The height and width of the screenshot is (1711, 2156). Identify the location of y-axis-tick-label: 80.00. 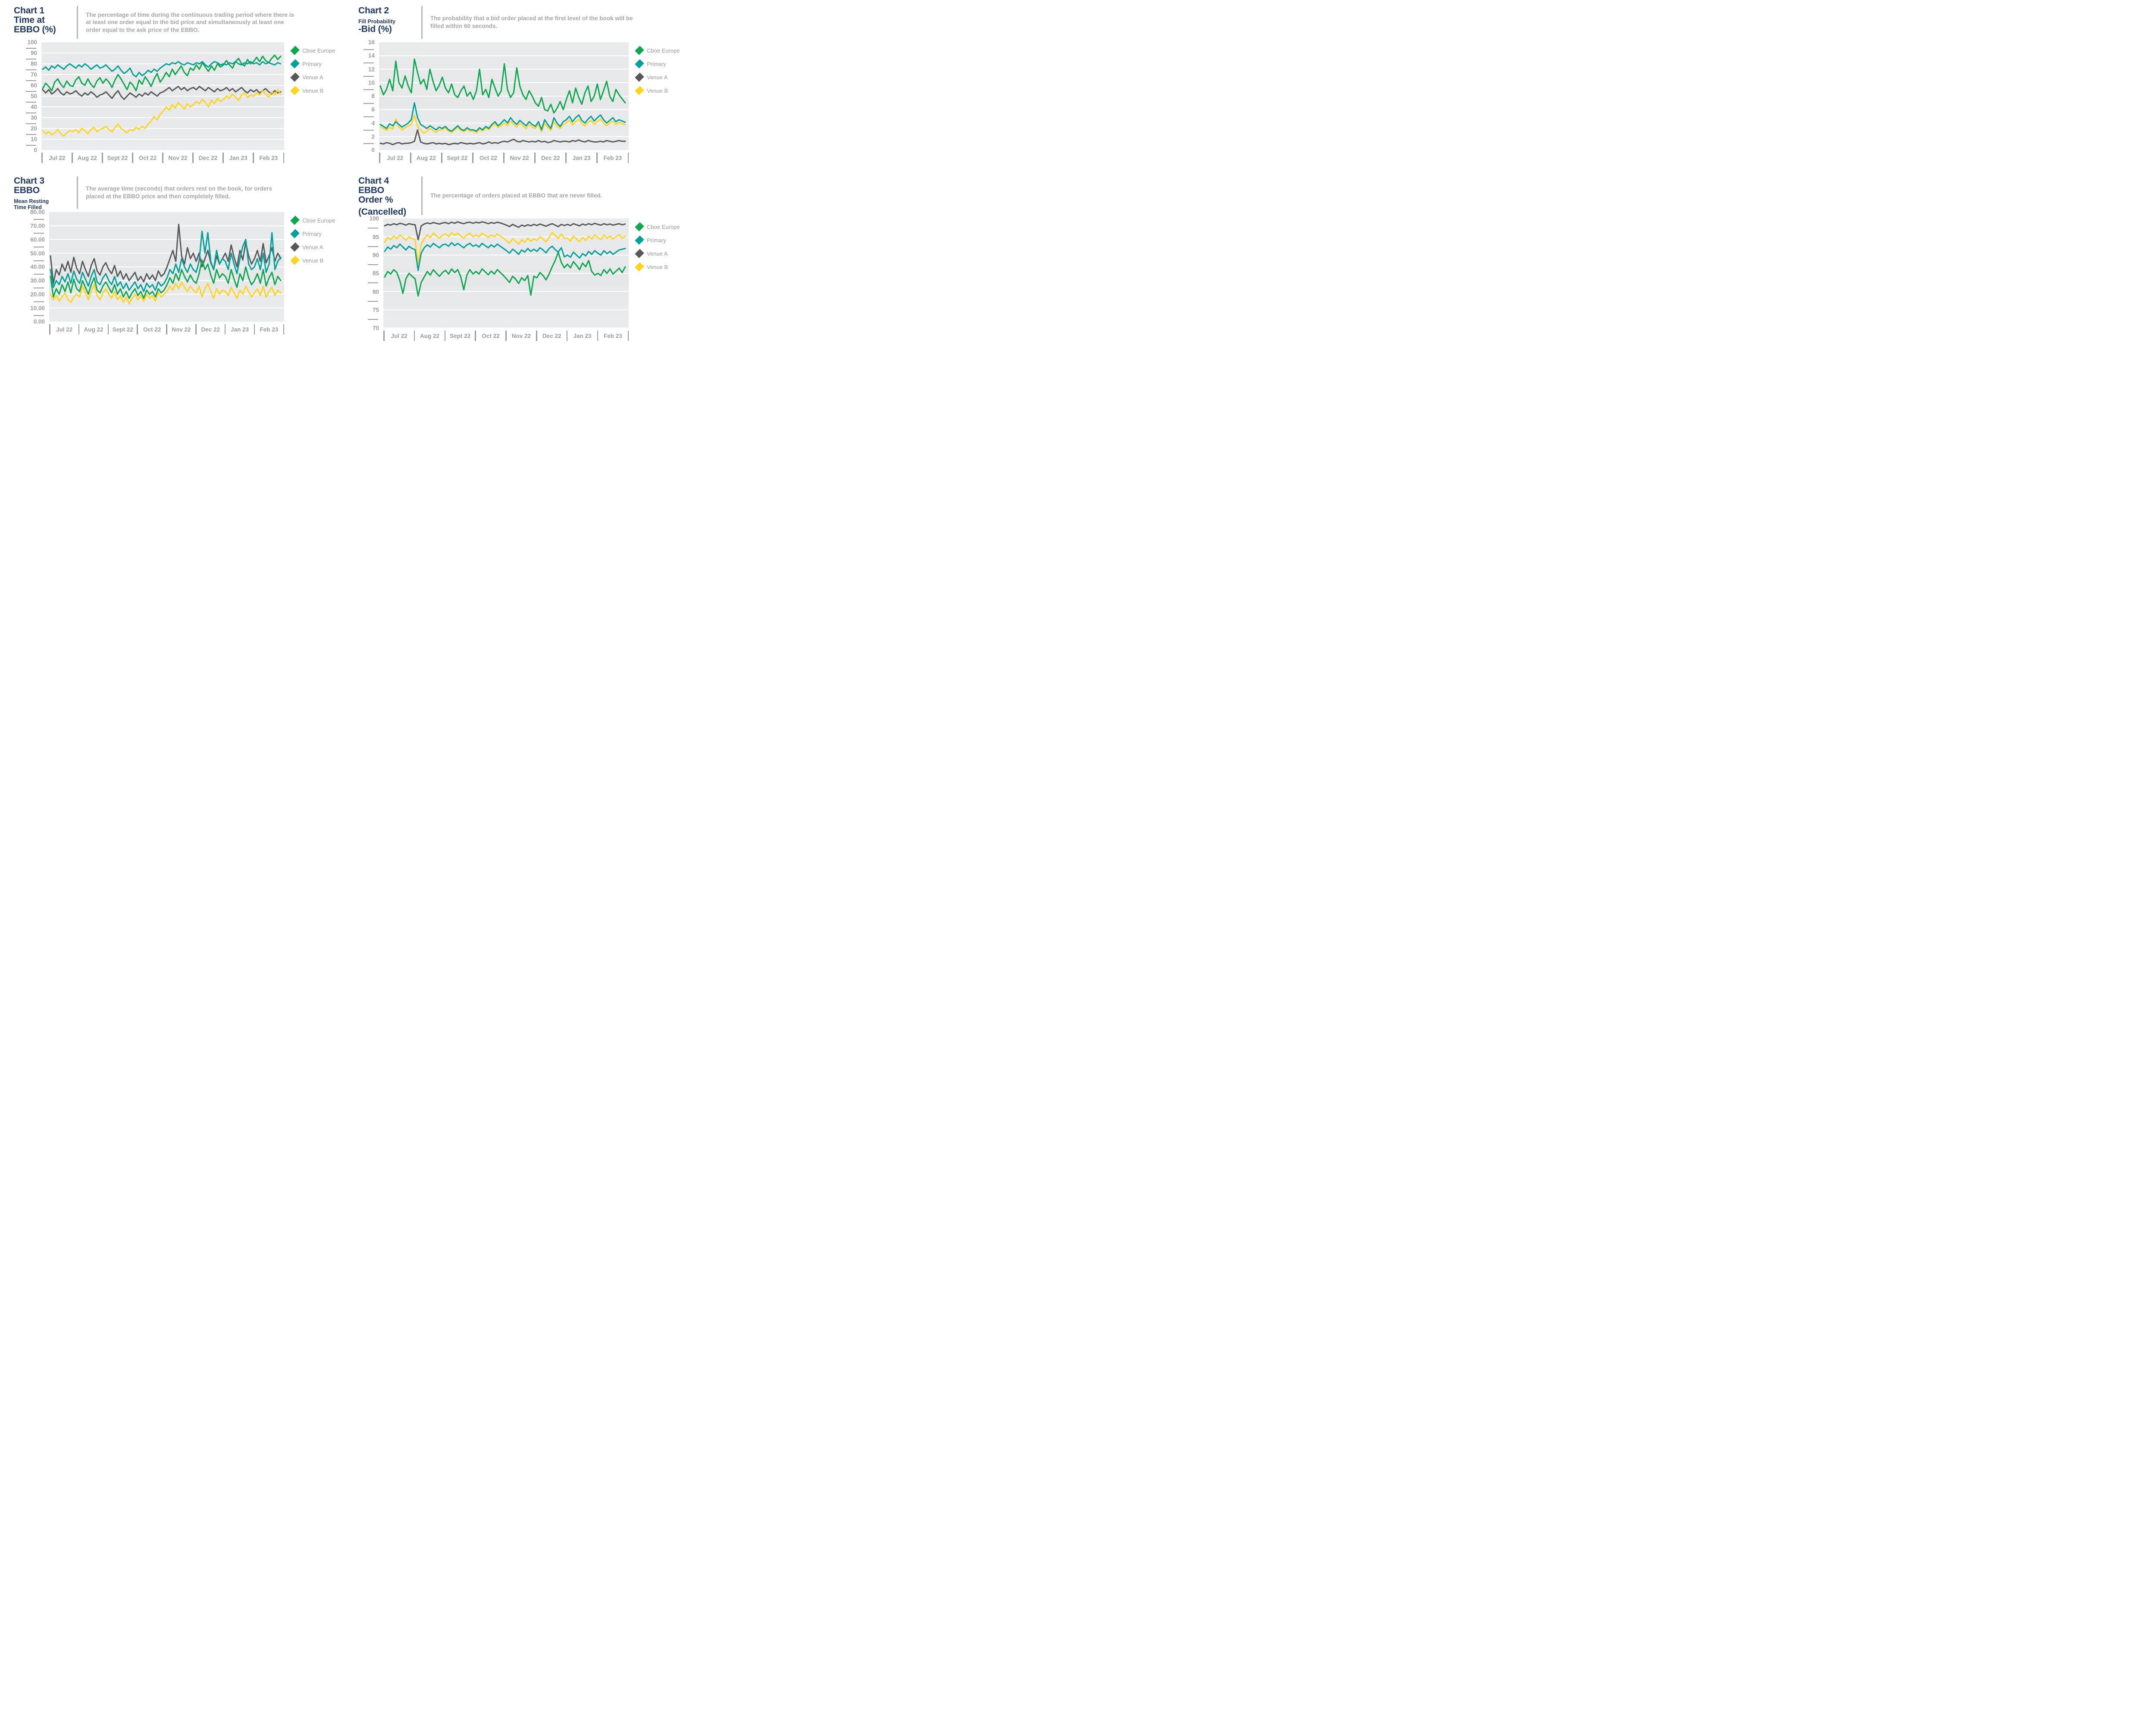
(37, 212).